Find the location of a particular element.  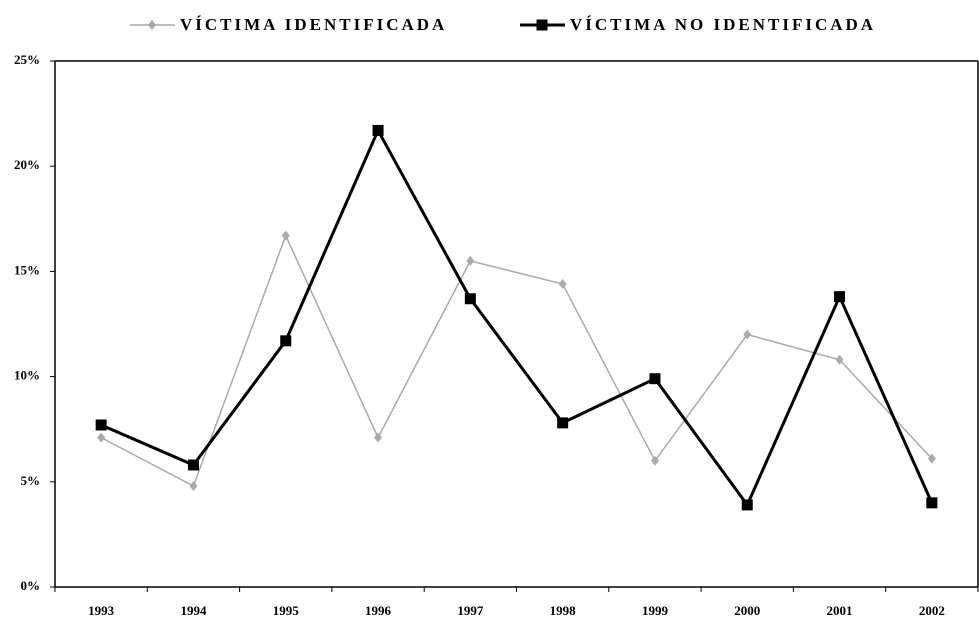

y-tick-label: 0% is located at coordinates (31, 585).